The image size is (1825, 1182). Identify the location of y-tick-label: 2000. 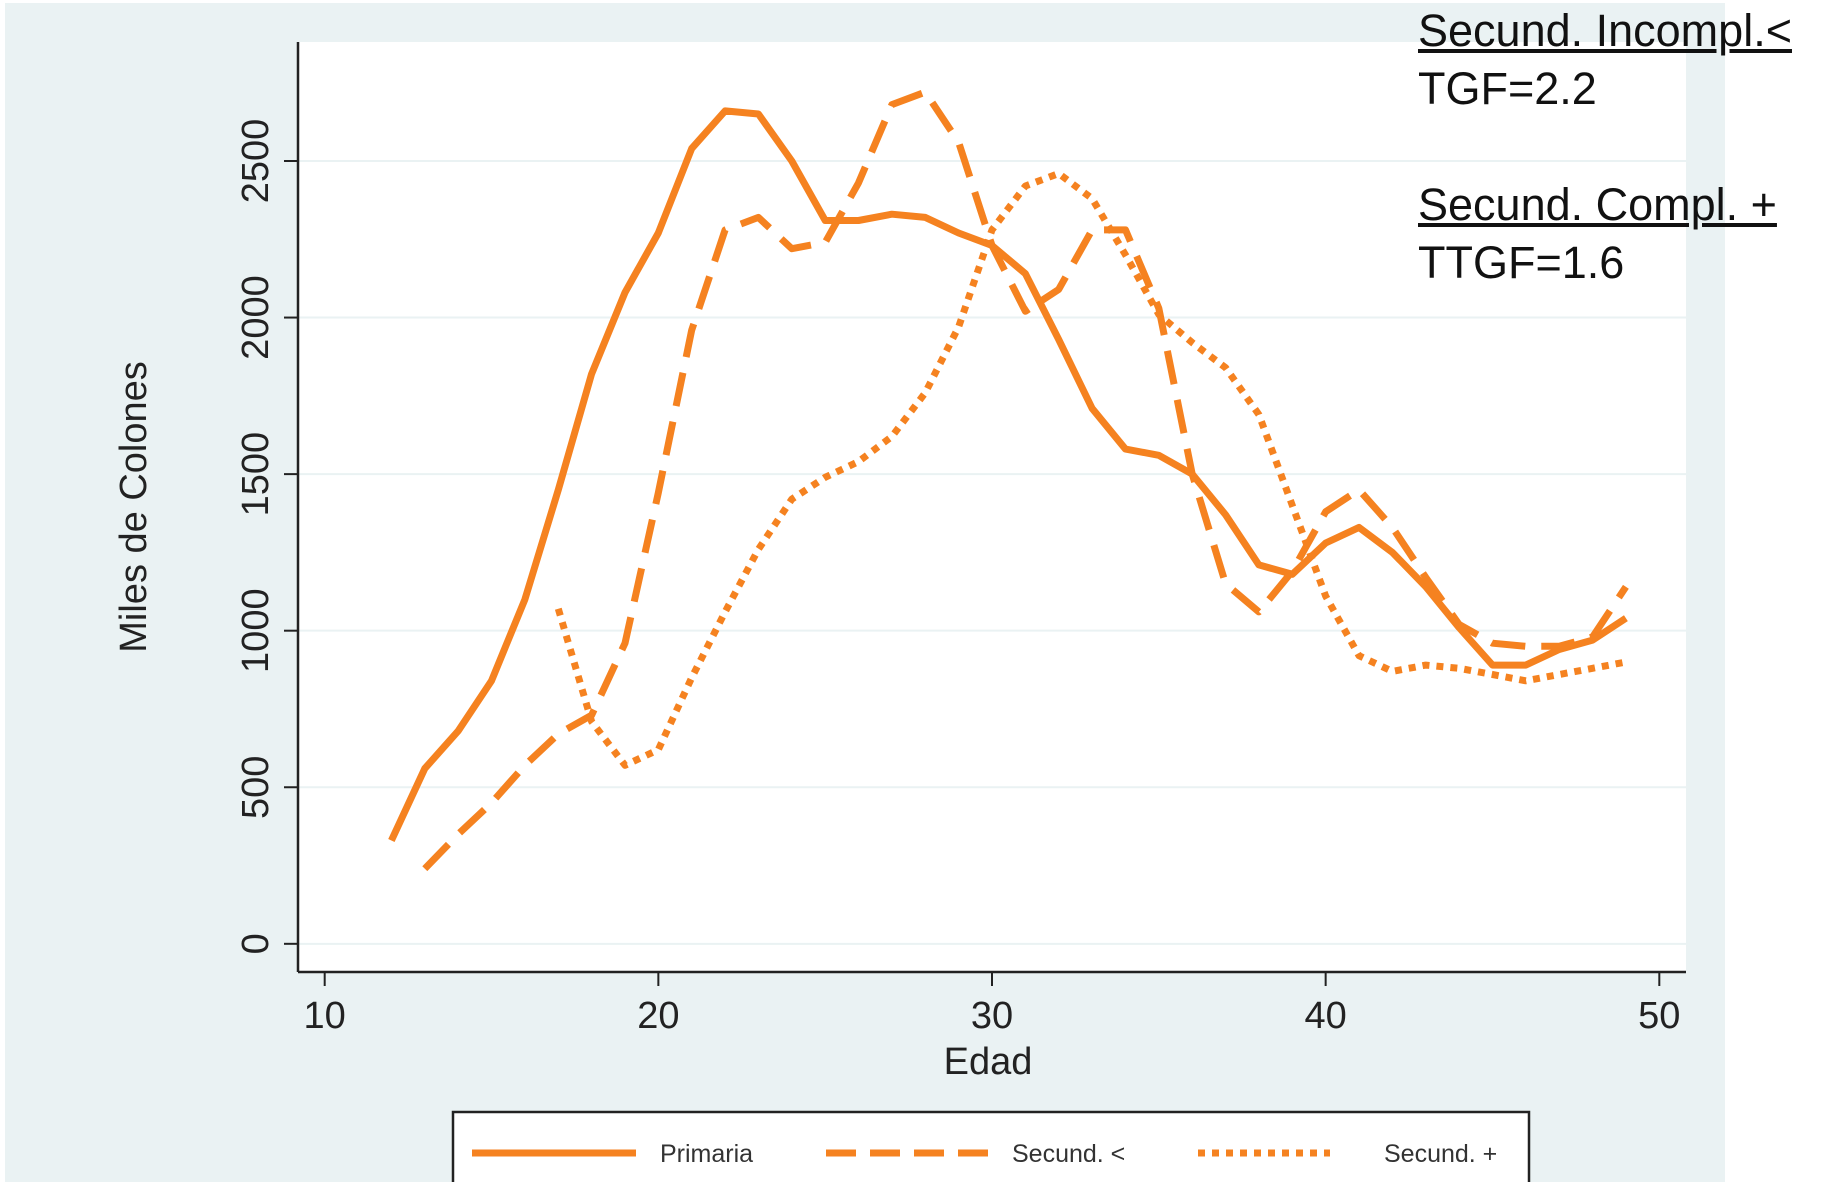
(256, 317).